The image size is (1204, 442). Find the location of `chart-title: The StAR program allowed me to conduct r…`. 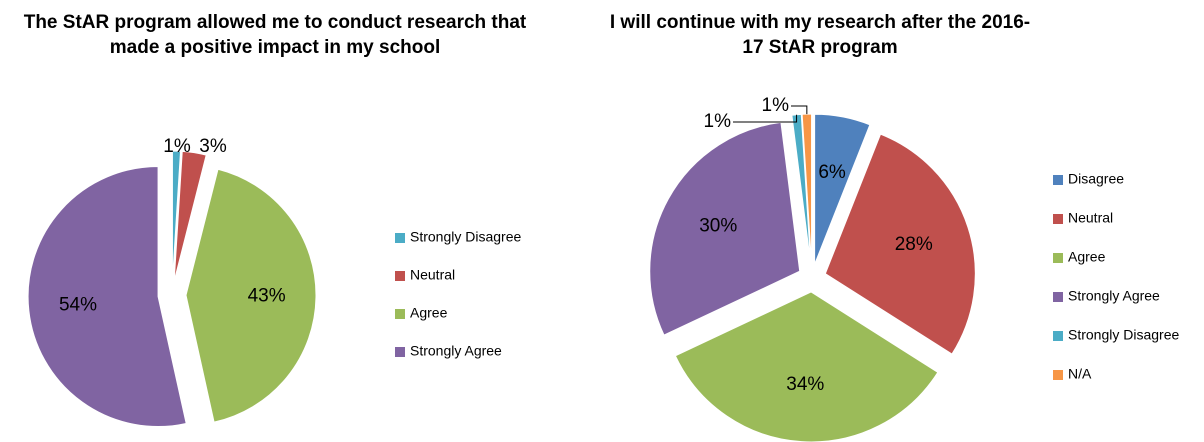

chart-title: The StAR program allowed me to conduct r… is located at coordinates (275, 35).